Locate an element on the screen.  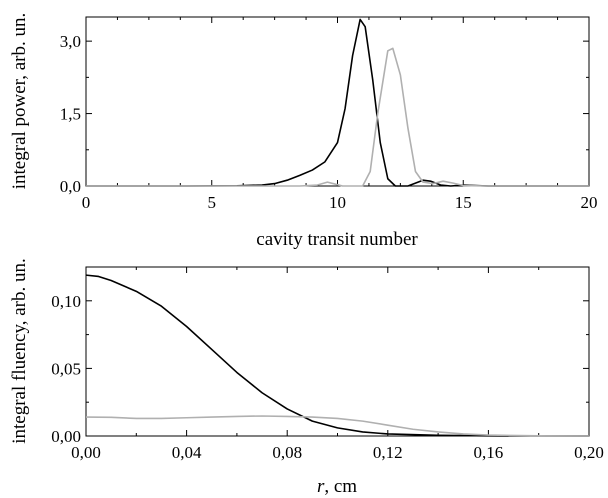
bottom-x-axis-label: r, cm is located at coordinates (337, 486).